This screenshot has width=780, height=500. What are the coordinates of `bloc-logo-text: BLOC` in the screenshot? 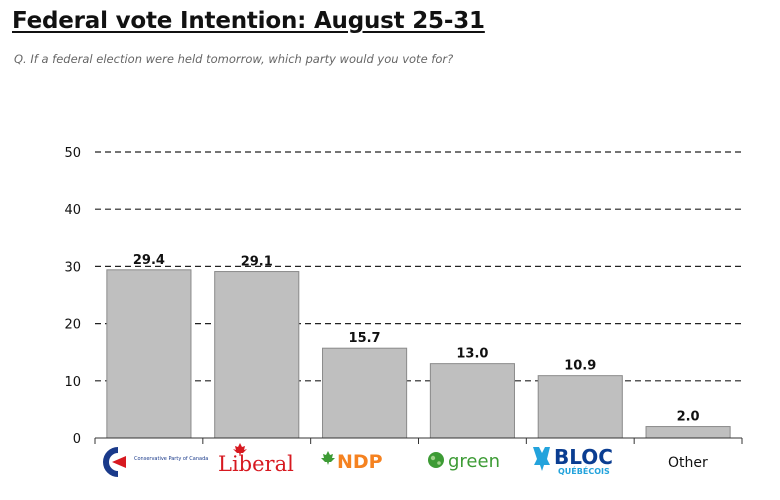 It's located at (583, 457).